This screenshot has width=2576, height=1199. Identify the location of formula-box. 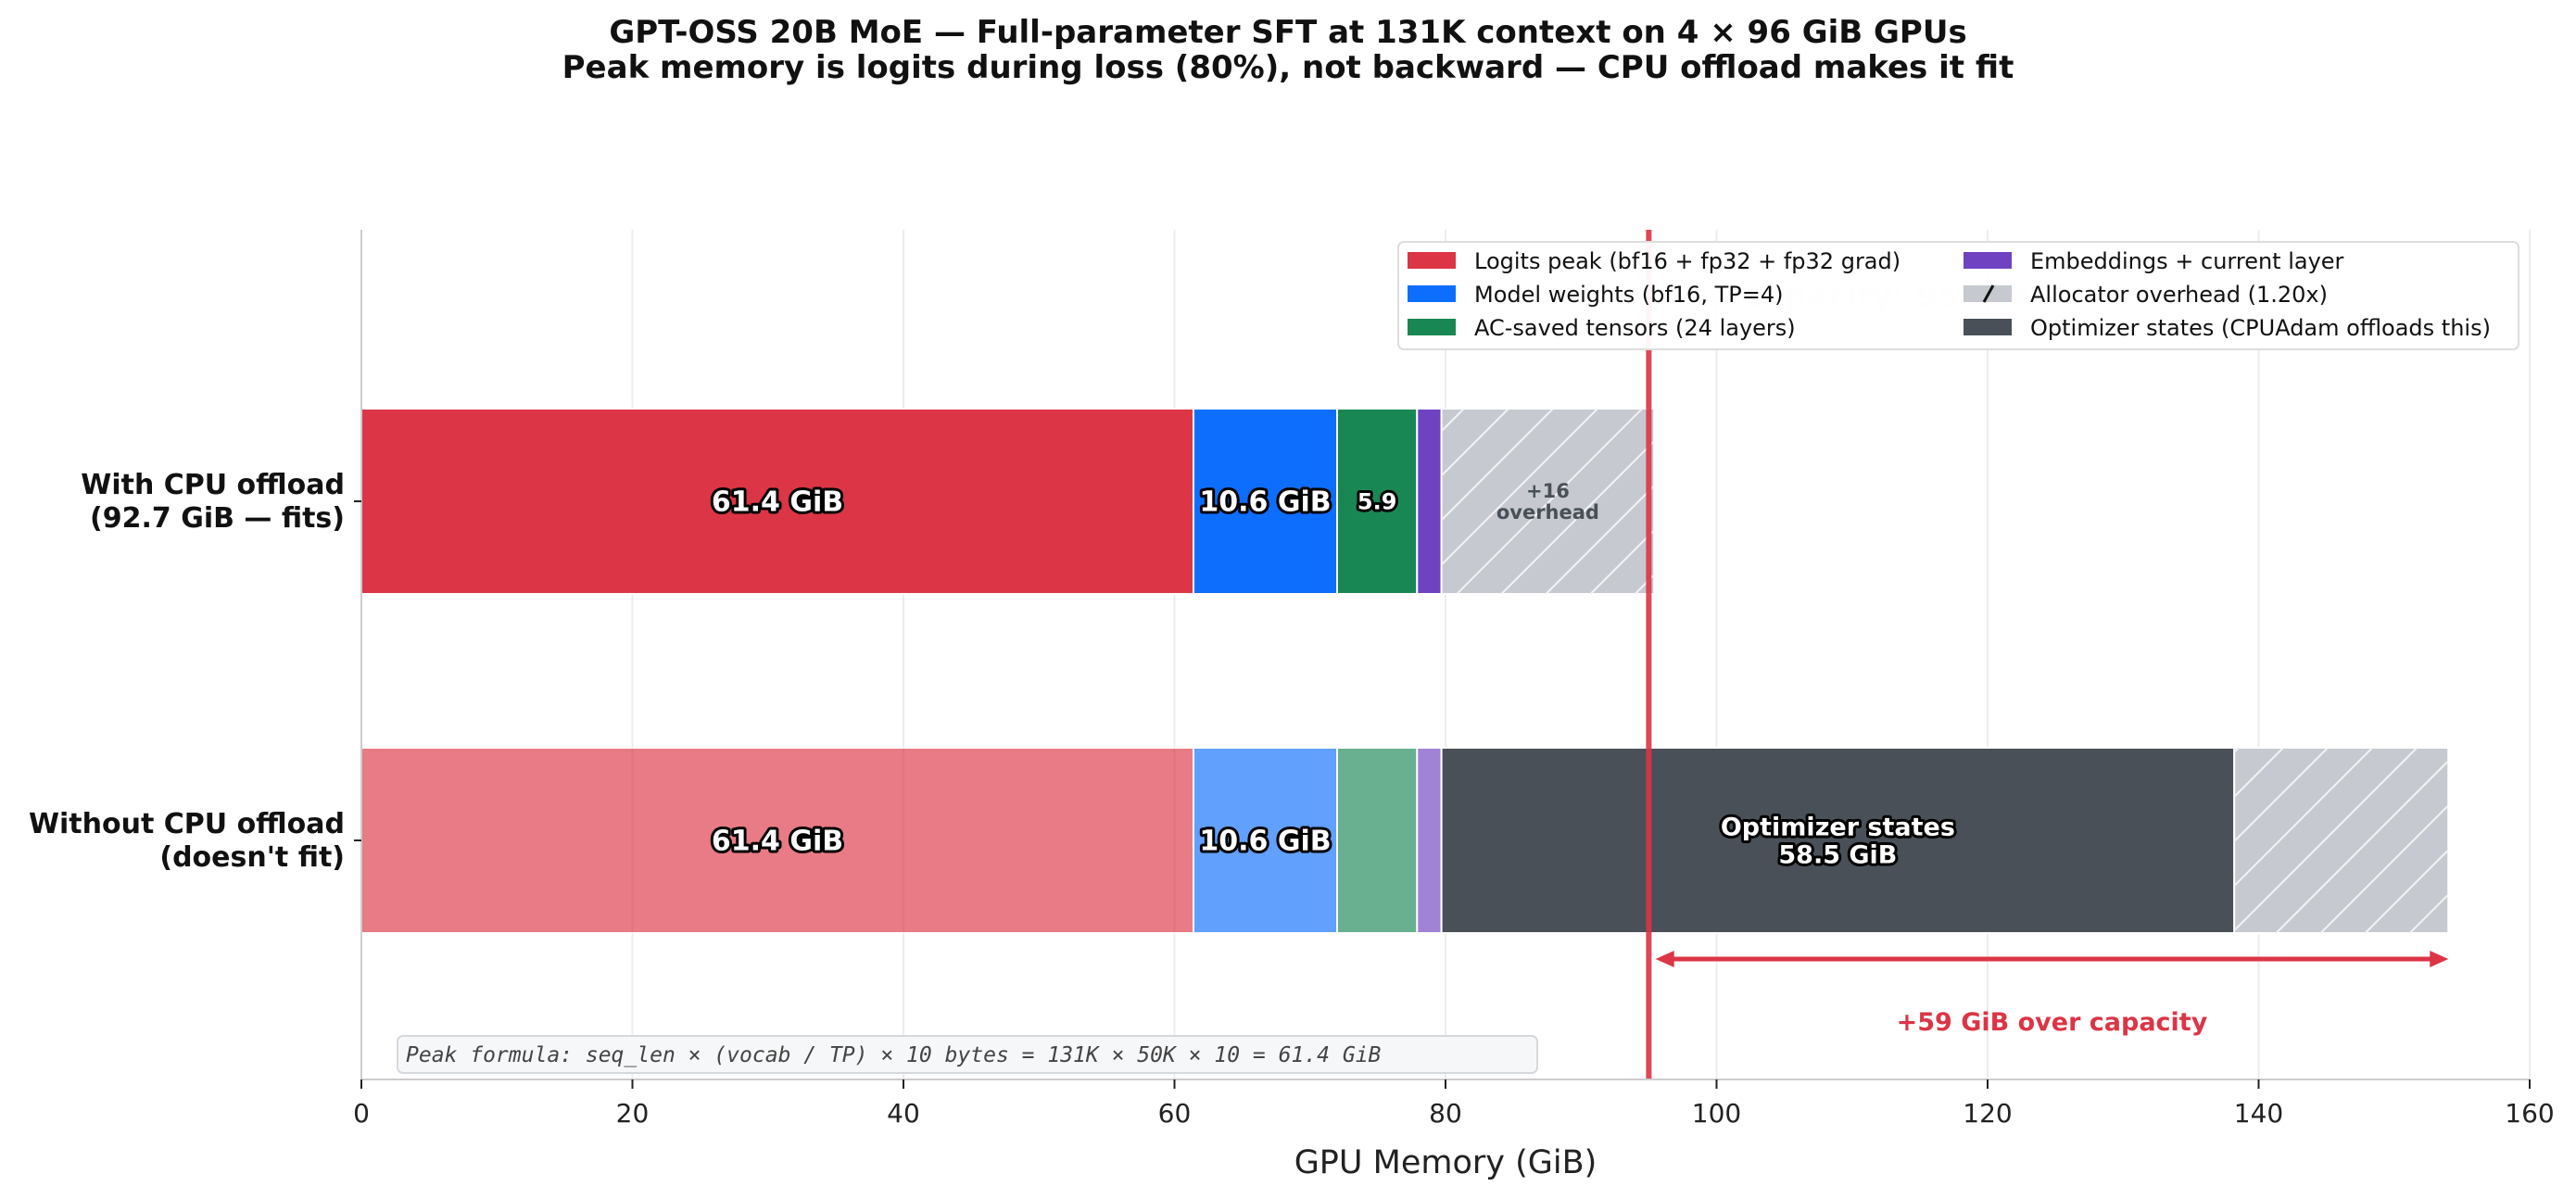
(967, 1054).